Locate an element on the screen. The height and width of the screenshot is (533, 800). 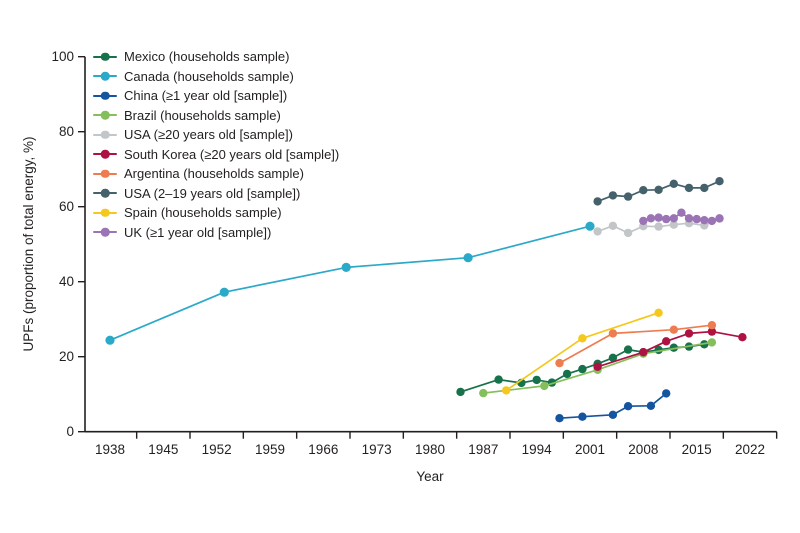
legend-label: Brazil (households sample) is located at coordinates (202, 115).